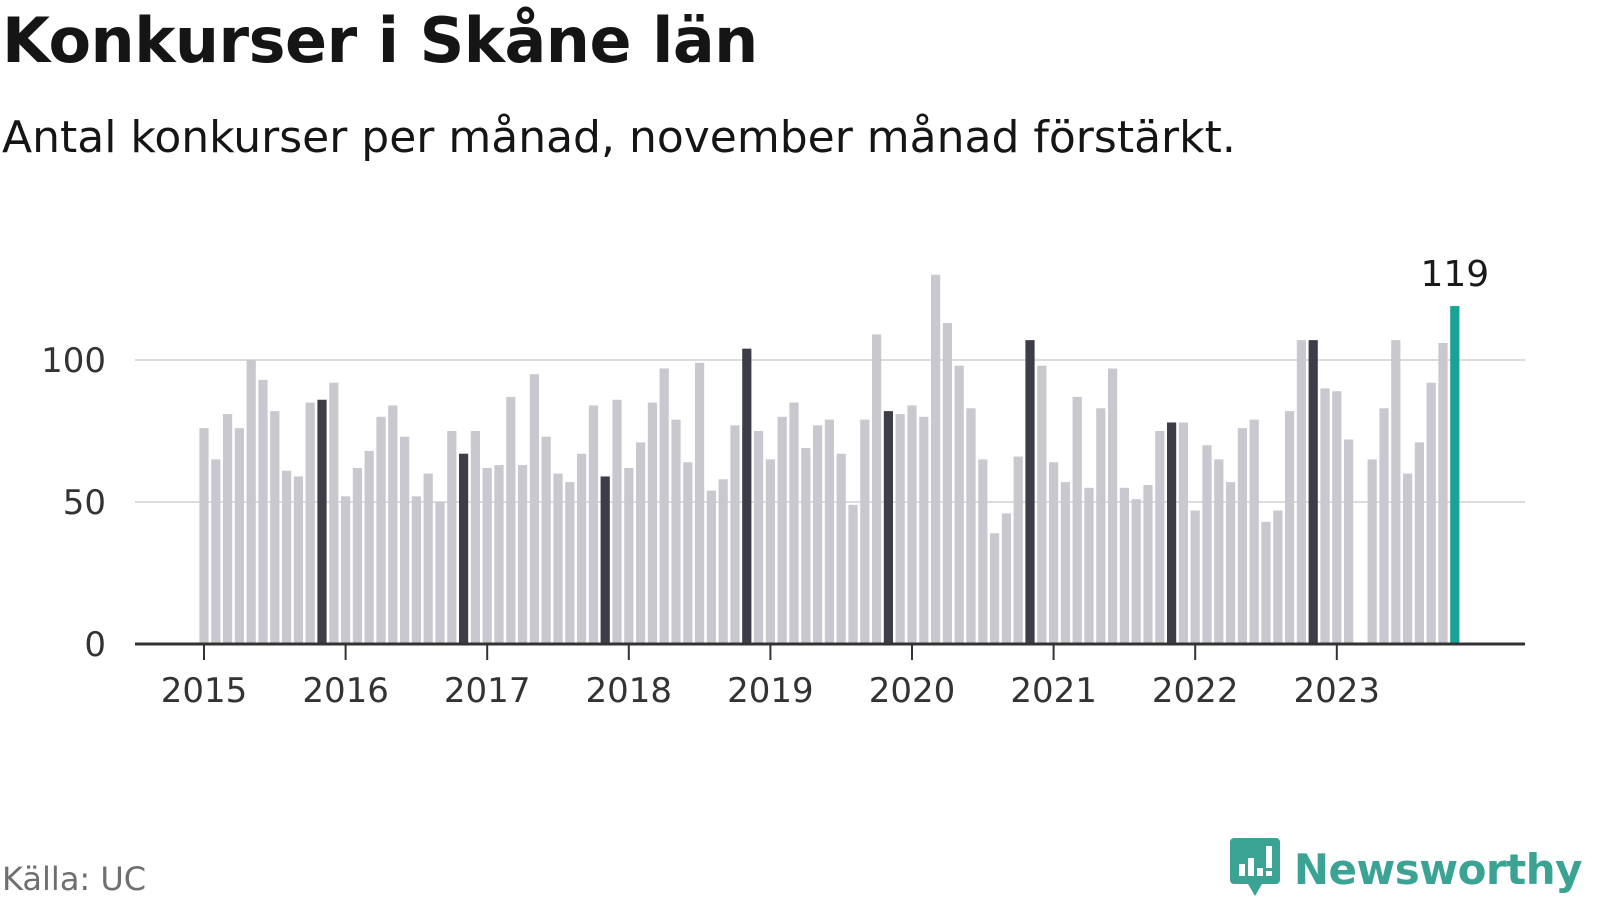 The width and height of the screenshot is (1600, 900). What do you see at coordinates (95, 645) in the screenshot?
I see `y-tick-label: 0` at bounding box center [95, 645].